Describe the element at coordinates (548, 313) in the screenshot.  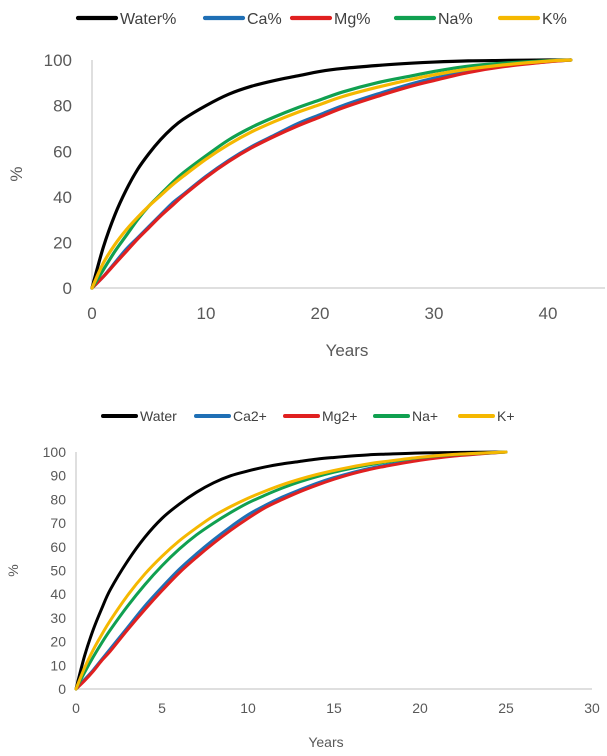
I see `x-tick-label: 40` at that location.